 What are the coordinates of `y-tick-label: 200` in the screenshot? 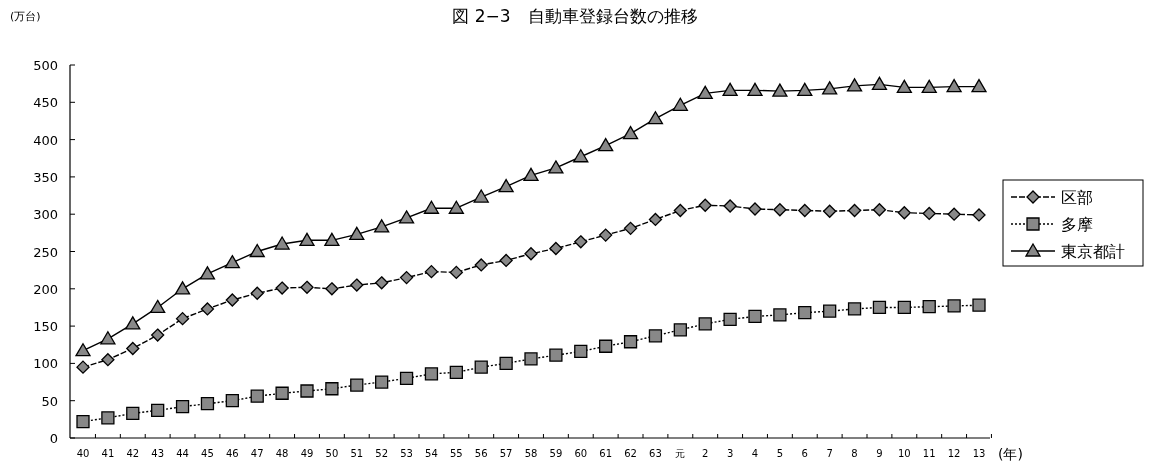 It's located at (45, 289).